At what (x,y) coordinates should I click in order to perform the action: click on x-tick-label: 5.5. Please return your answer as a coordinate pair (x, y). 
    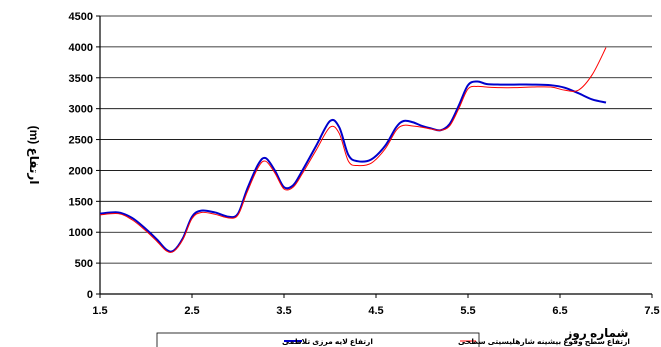
    Looking at the image, I should click on (467, 311).